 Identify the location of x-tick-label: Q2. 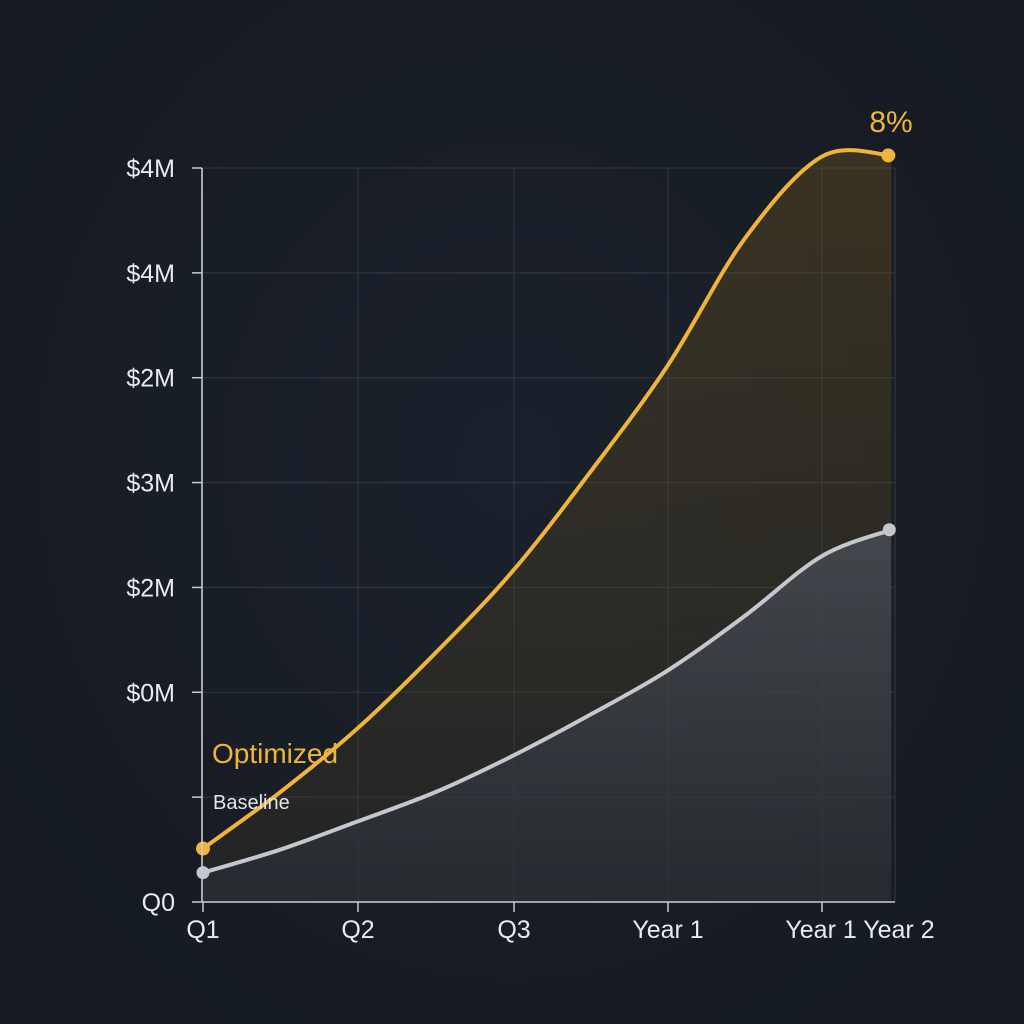
(357, 930).